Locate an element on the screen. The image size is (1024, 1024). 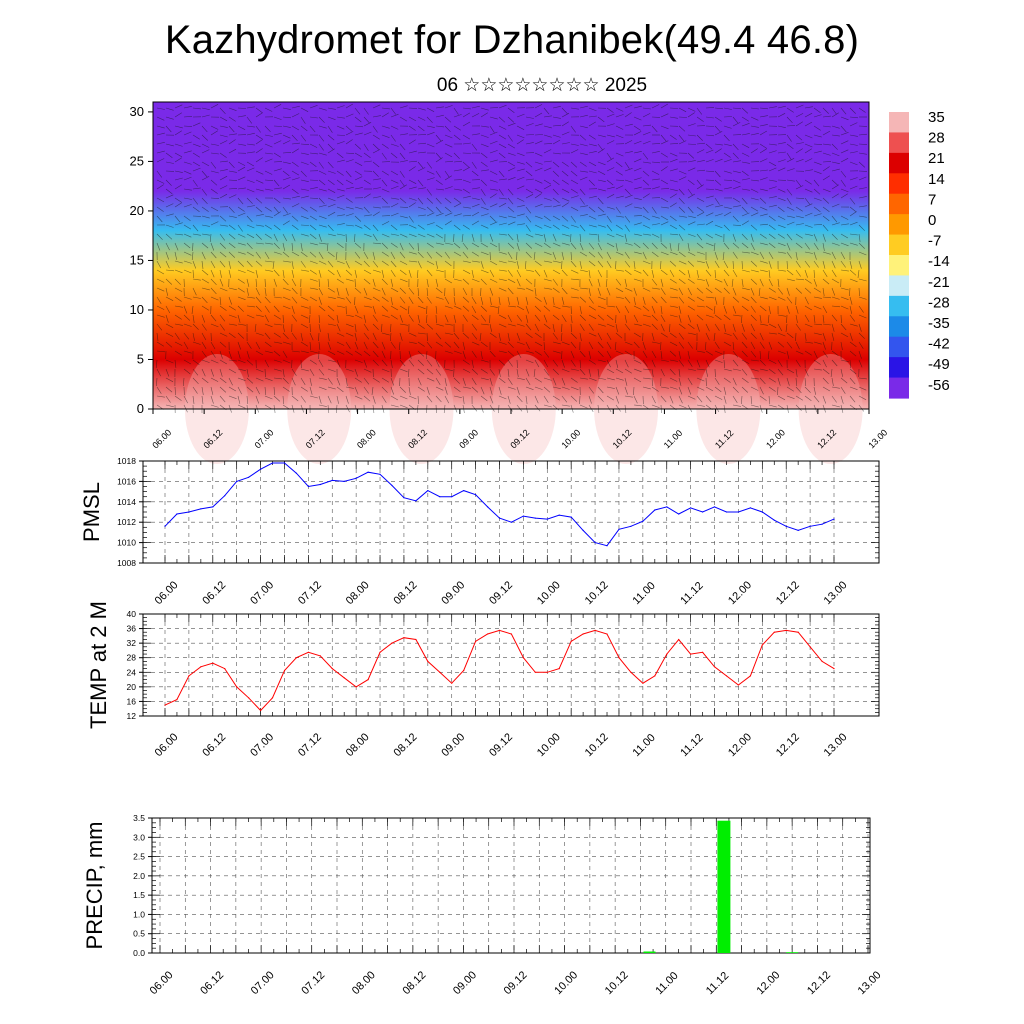
panel-ytick-label: 3.5 is located at coordinates (139, 818).